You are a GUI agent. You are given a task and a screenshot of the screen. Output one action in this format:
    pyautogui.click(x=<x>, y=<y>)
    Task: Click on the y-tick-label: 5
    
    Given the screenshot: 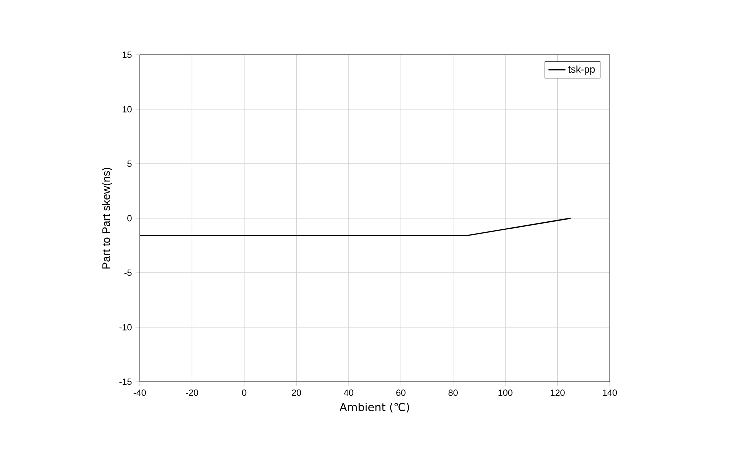 What is the action you would take?
    pyautogui.click(x=130, y=164)
    